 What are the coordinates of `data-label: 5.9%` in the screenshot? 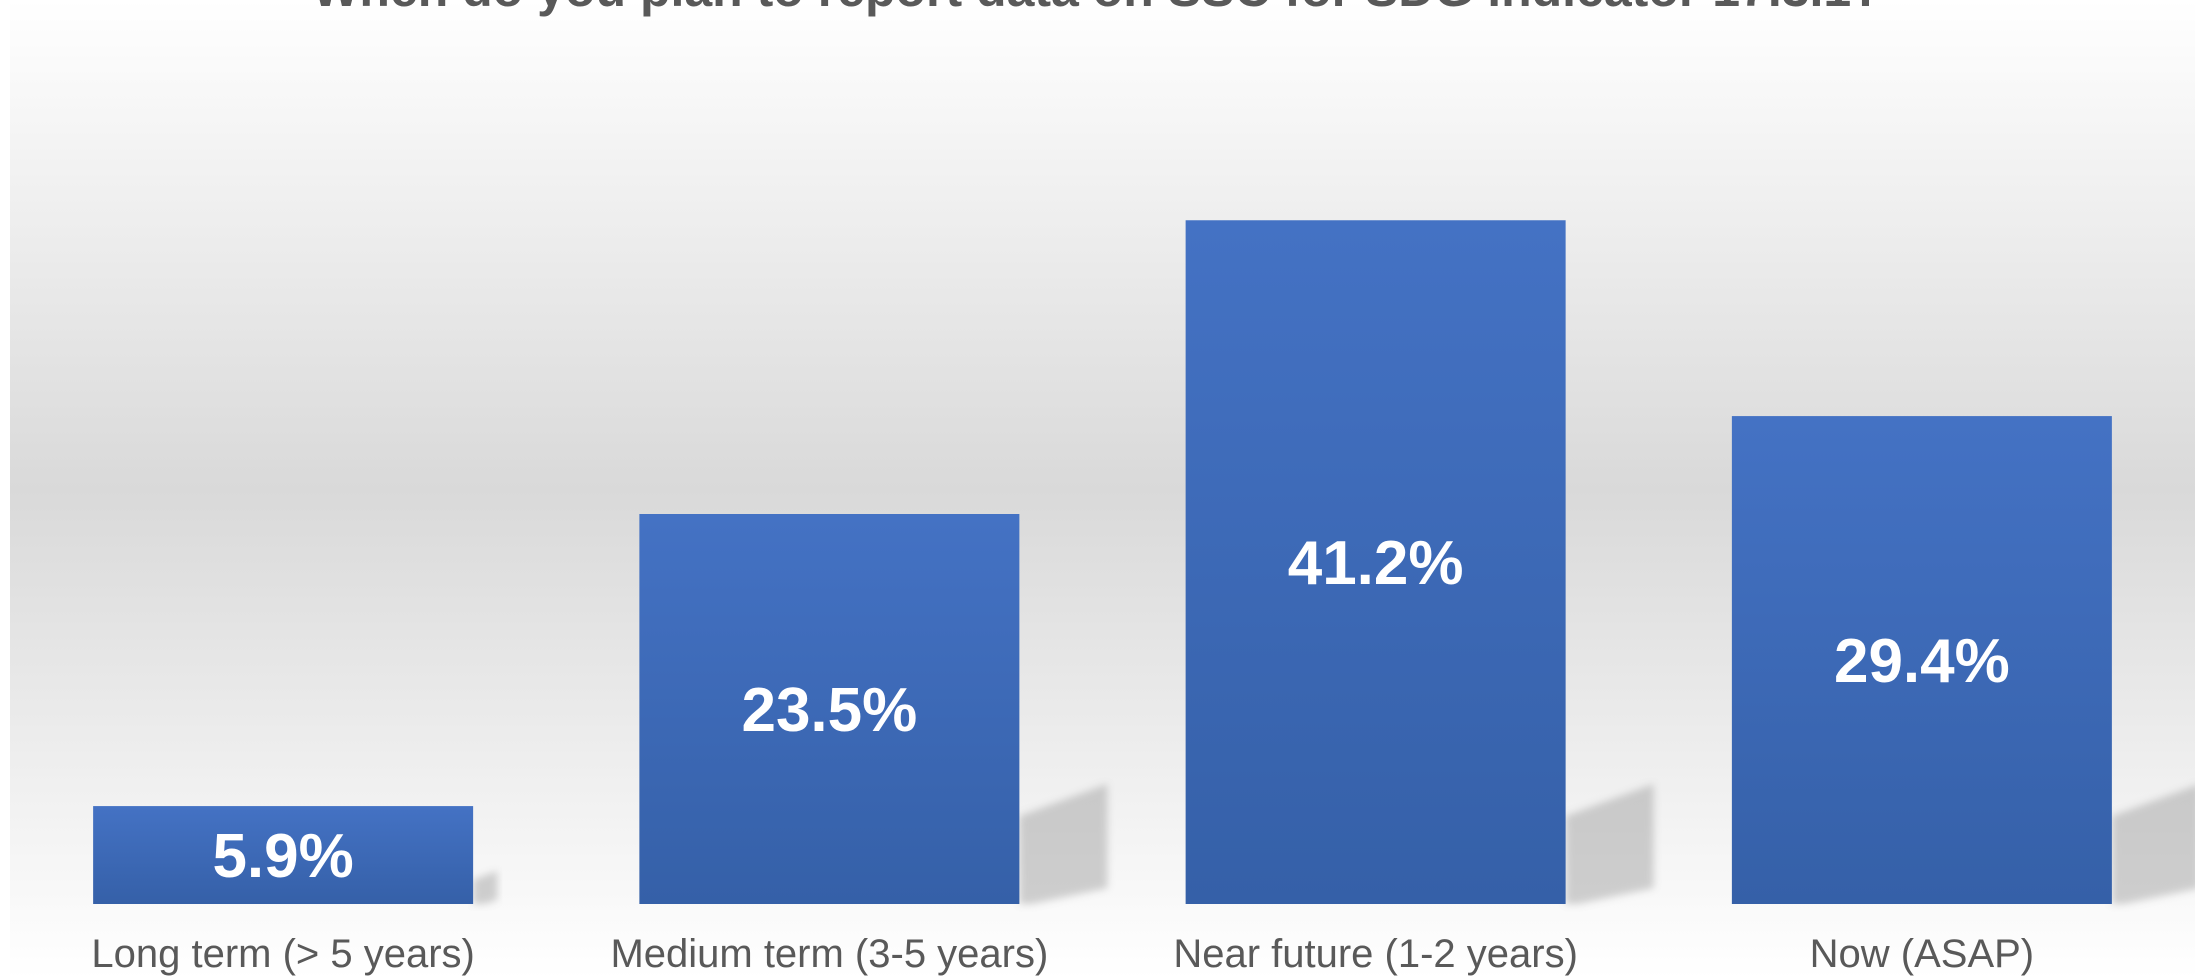 It's located at (282, 856).